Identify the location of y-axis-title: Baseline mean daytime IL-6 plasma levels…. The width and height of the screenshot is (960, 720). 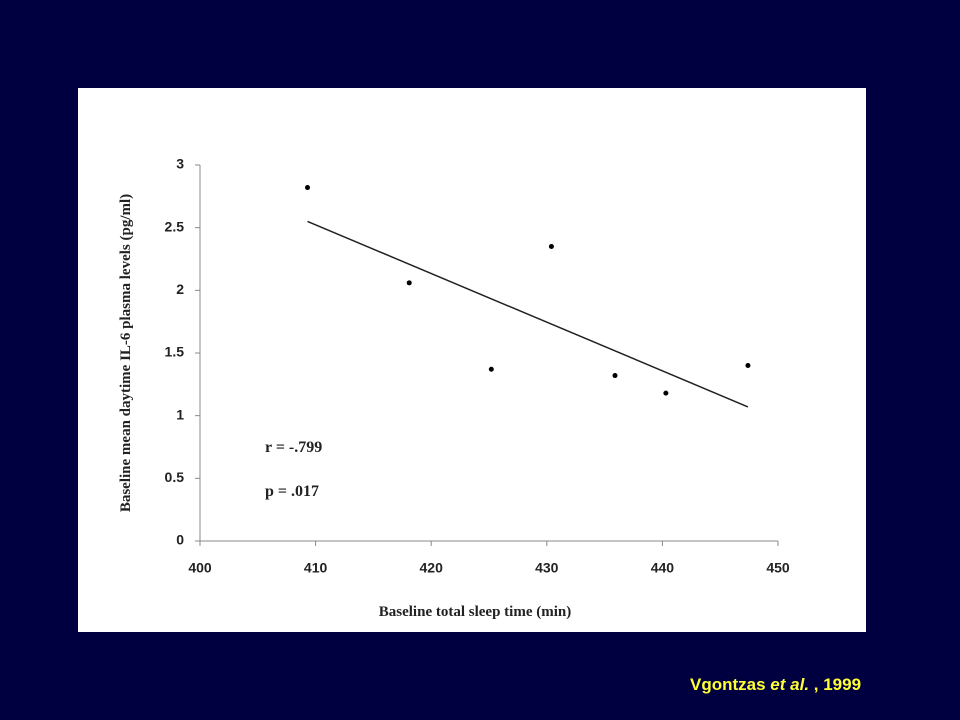
(126, 353).